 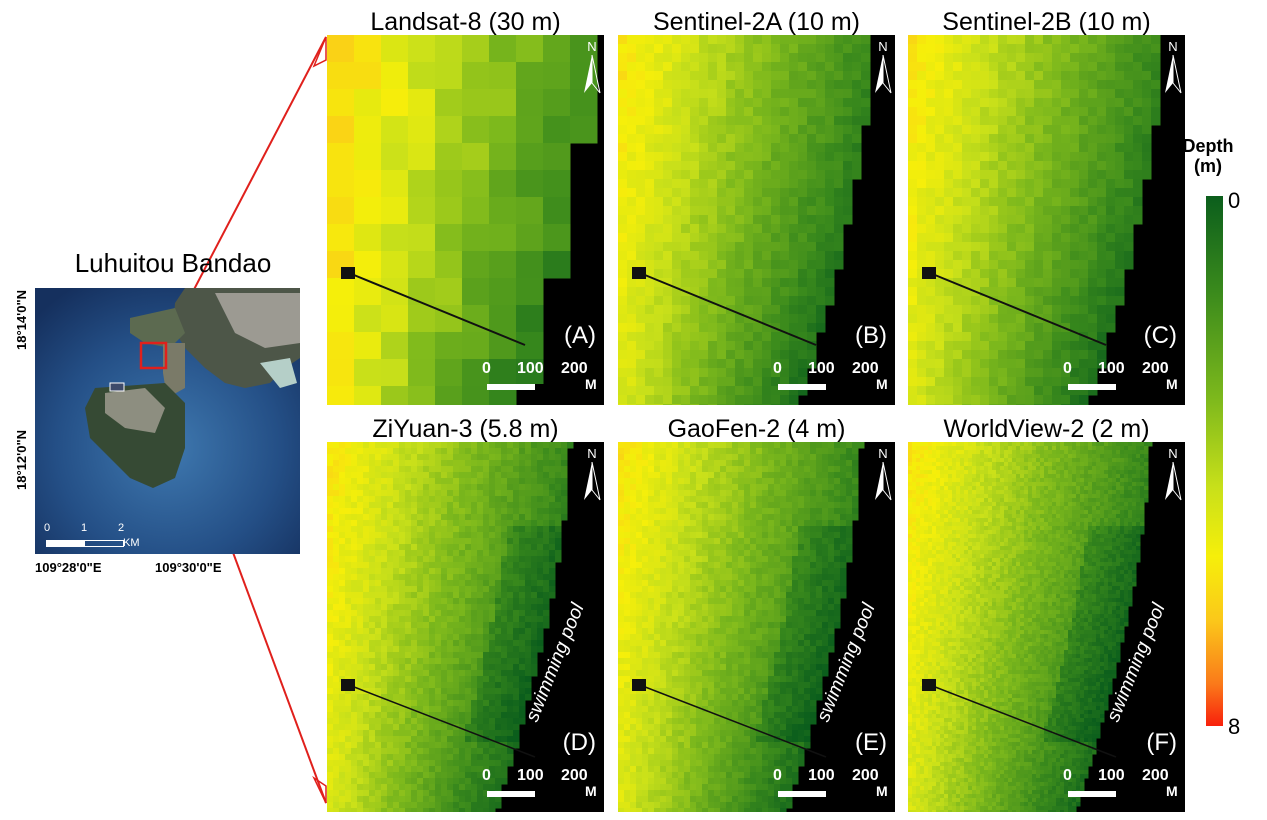 I want to click on panel-label: (F), so click(x=1161, y=742).